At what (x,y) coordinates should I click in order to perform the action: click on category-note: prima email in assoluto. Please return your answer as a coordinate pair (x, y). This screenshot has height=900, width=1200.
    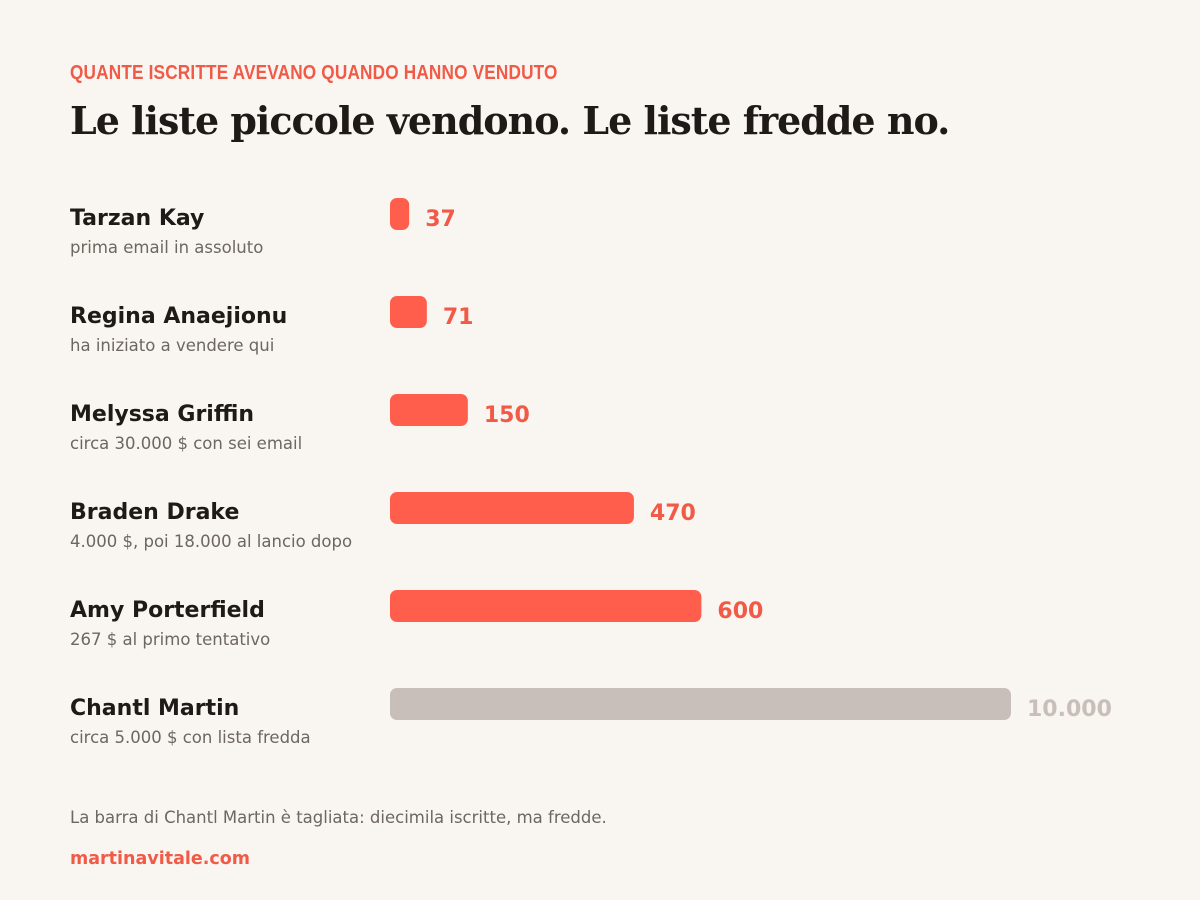
    Looking at the image, I should click on (166, 247).